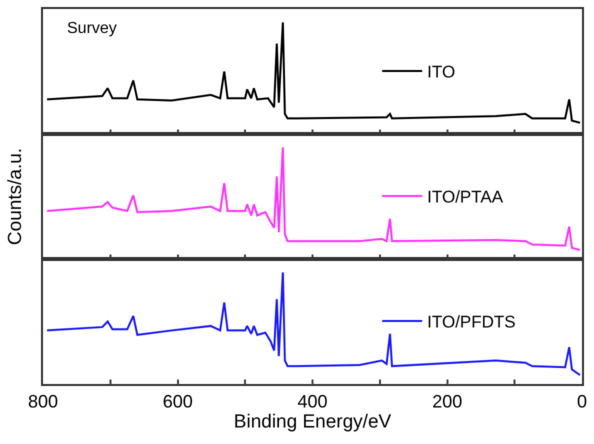  Describe the element at coordinates (43, 401) in the screenshot. I see `x-tick-label: 800` at that location.